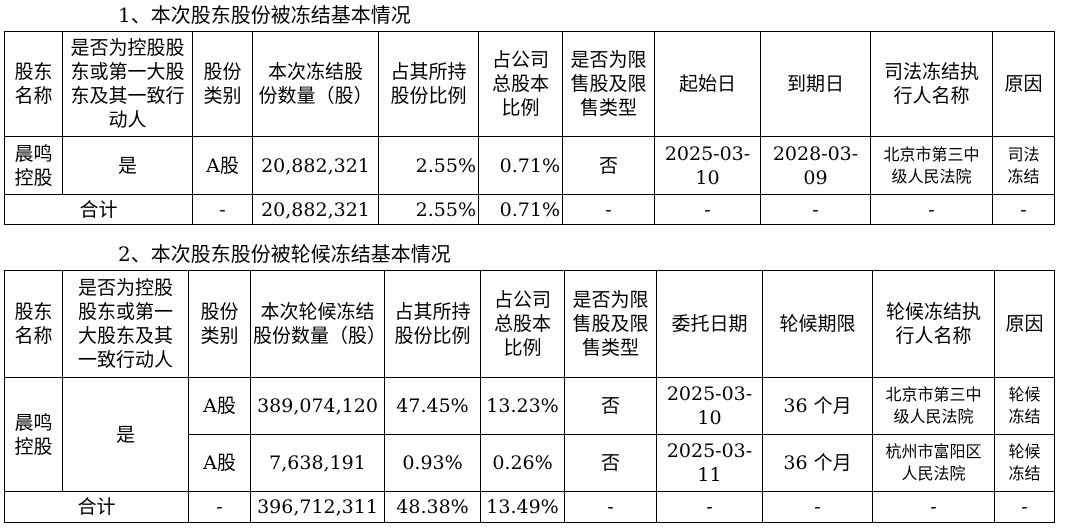  I want to click on table-total-row: 合计 - 396,712,311 48.38% 13.49% - - - - -, so click(529, 507).